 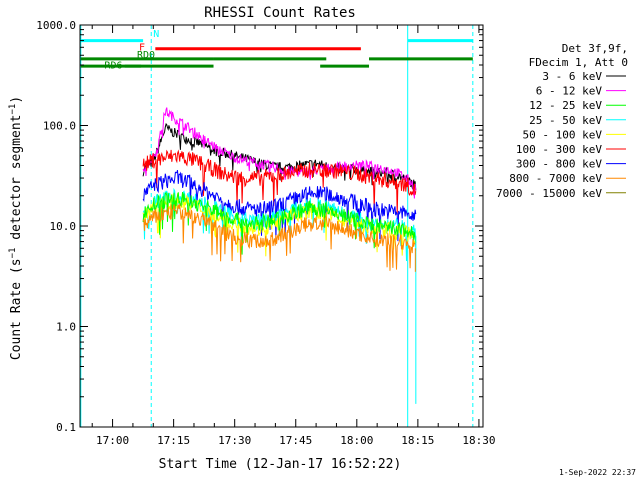 I want to click on x-tick-label: 17:15, so click(x=173, y=440).